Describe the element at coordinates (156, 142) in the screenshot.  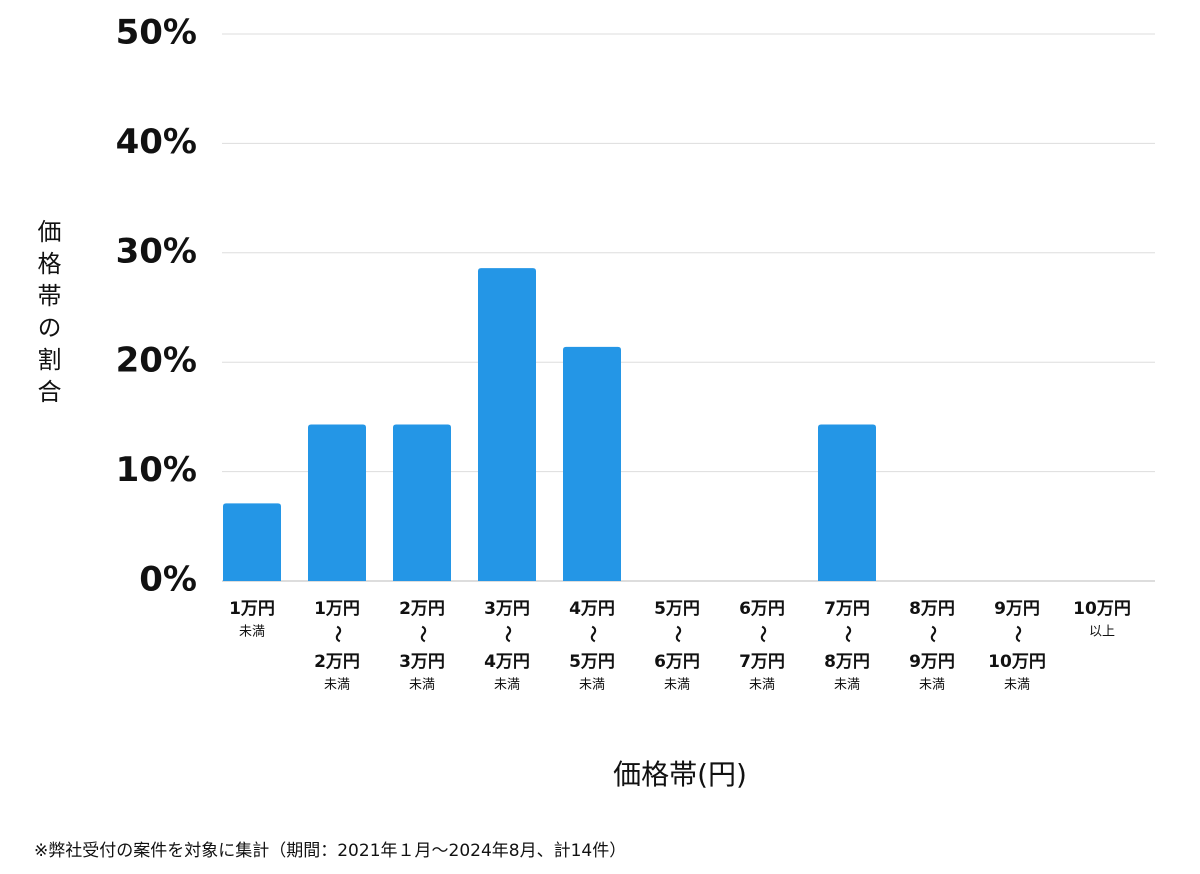
I see `y-tick-label: 40%` at that location.